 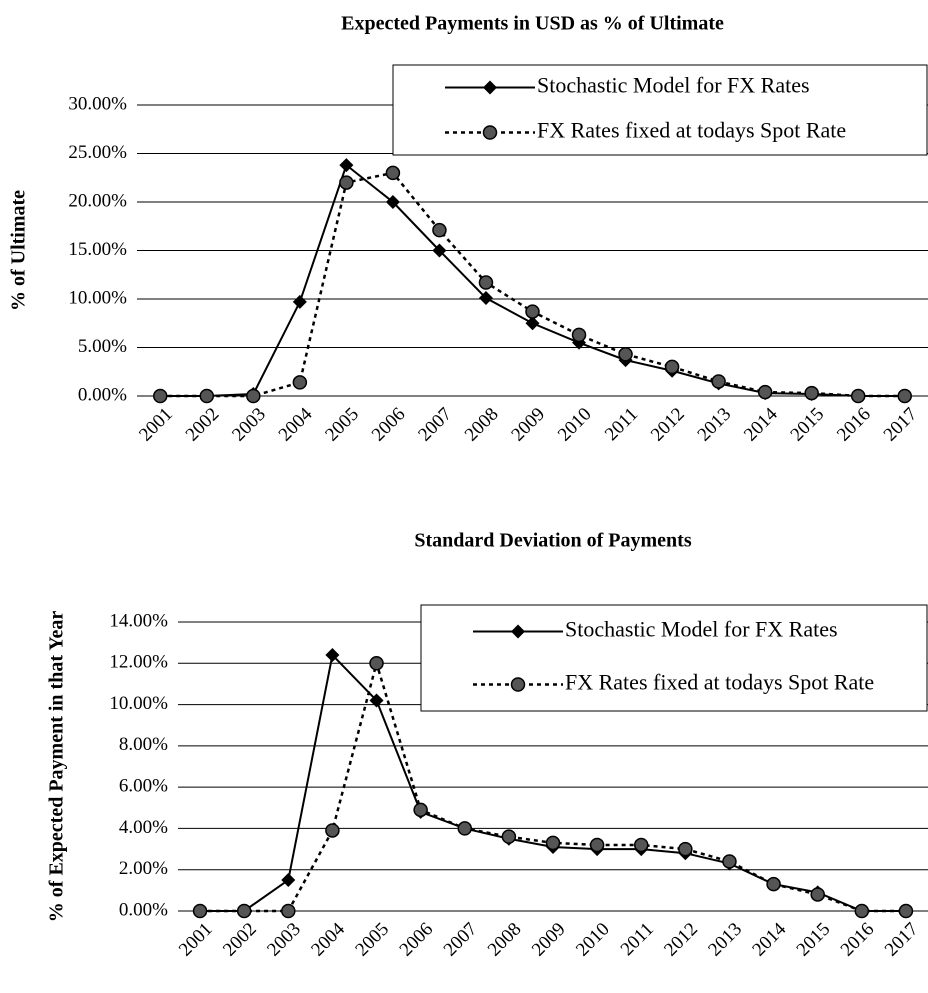 I want to click on x-tick-label: 2002, so click(x=240, y=940).